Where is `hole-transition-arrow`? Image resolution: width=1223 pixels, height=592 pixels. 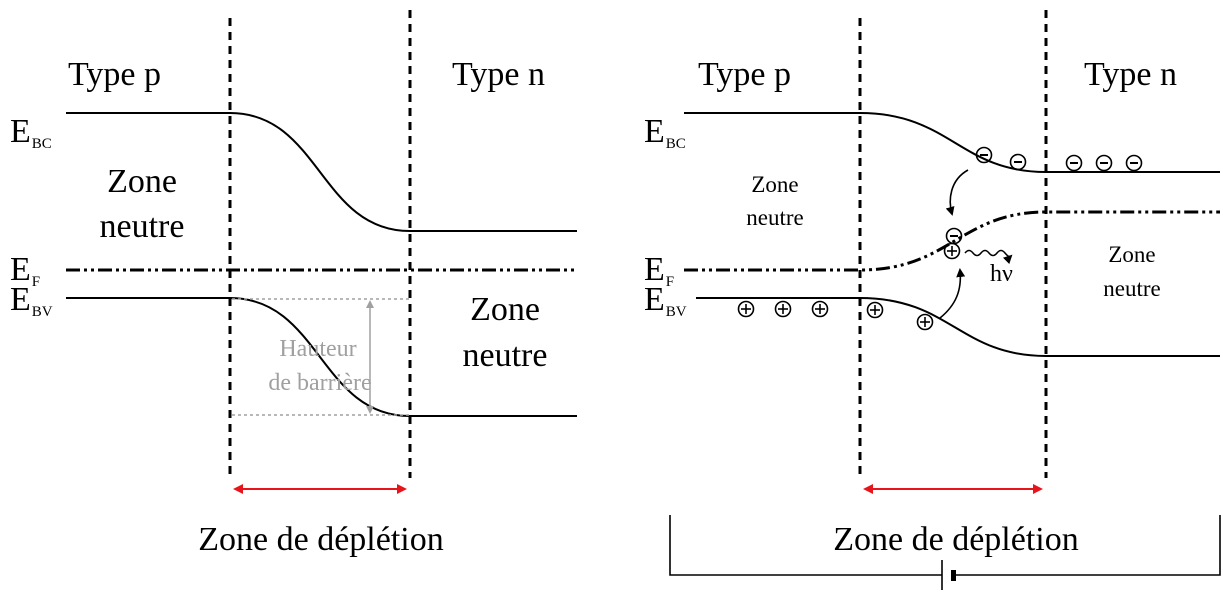
hole-transition-arrow is located at coordinates (952, 293).